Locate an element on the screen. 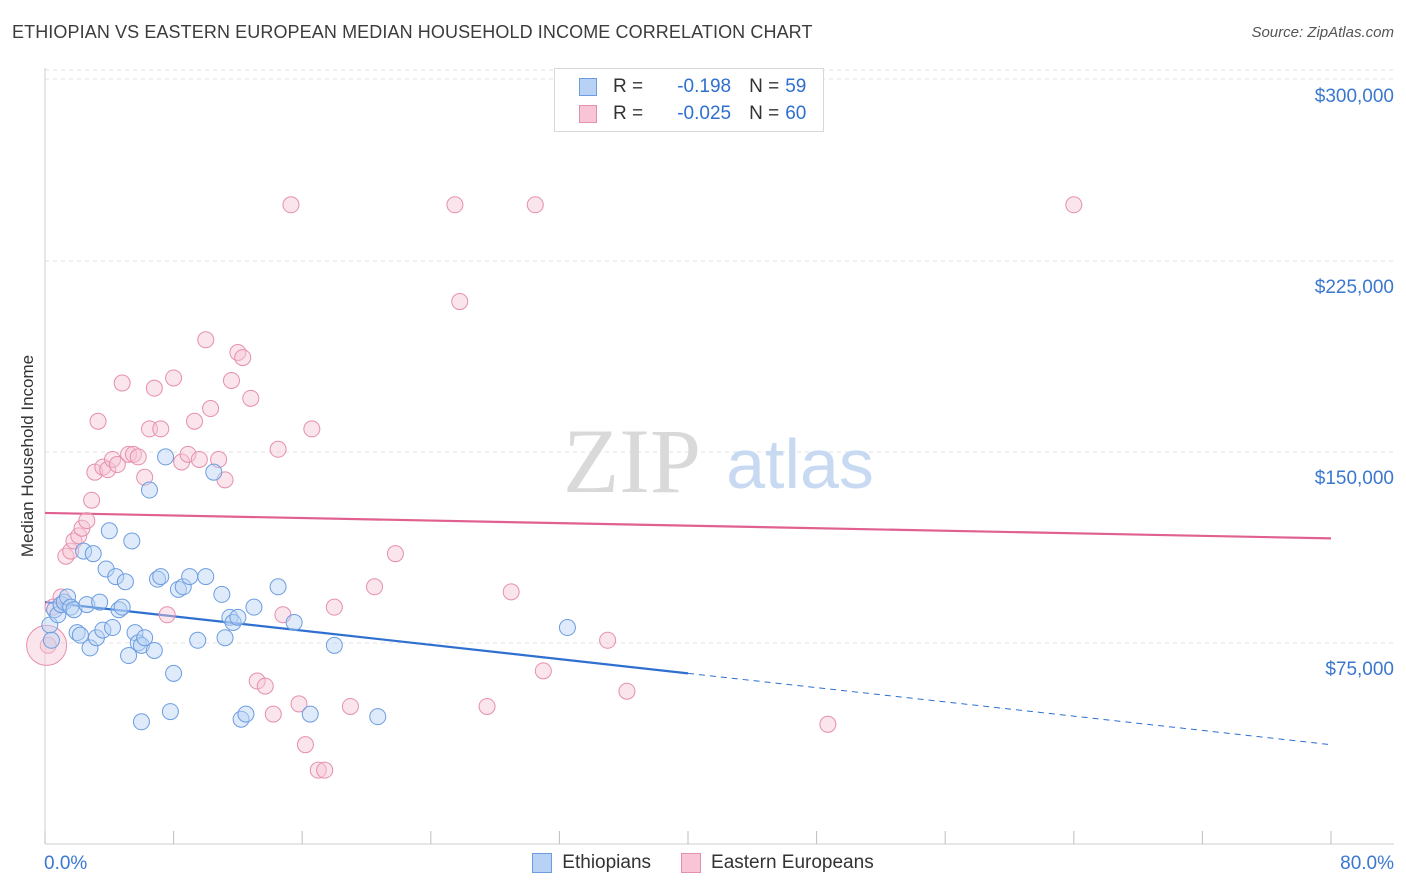 This screenshot has height=892, width=1406. legend-item-eastern-europeans: Eastern Europeans is located at coordinates (777, 863).